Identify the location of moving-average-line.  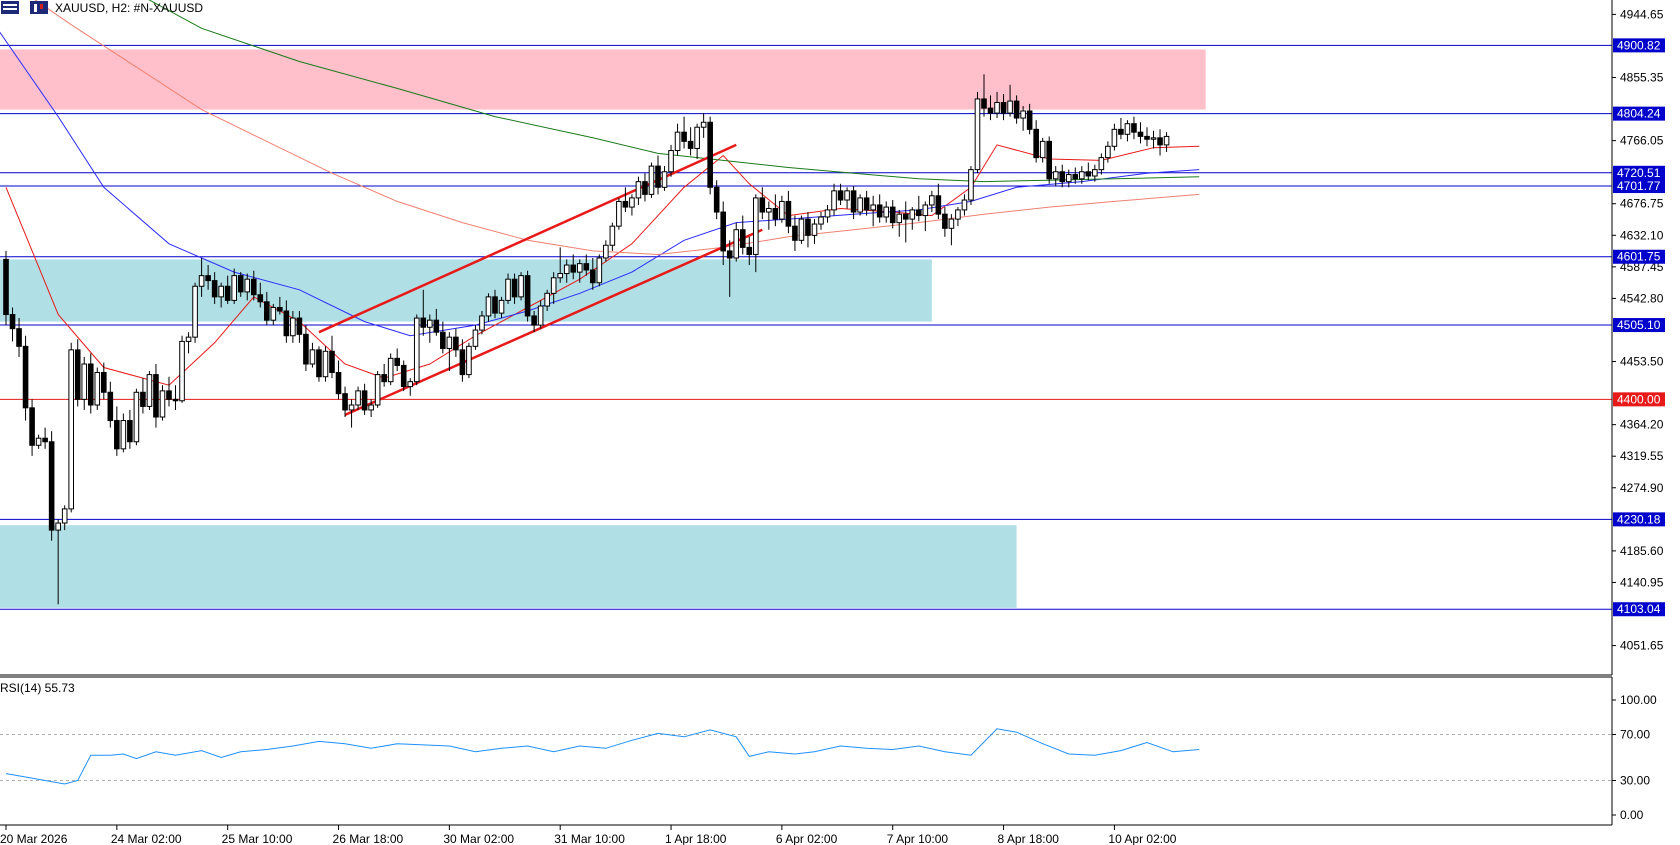
(674, 91).